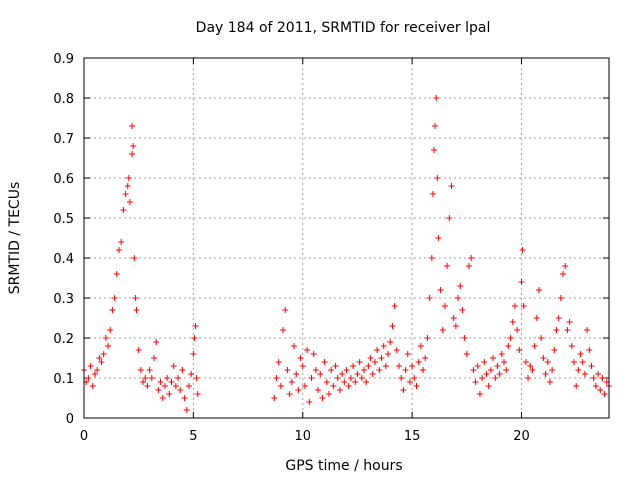 The image size is (640, 480). I want to click on x-tick-label: 5, so click(193, 436).